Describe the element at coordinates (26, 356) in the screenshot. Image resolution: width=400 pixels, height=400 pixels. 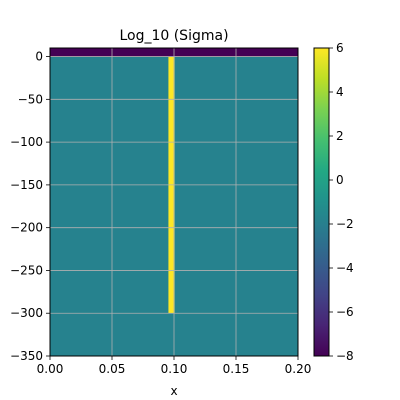
I see `y-tick-label: −350` at that location.